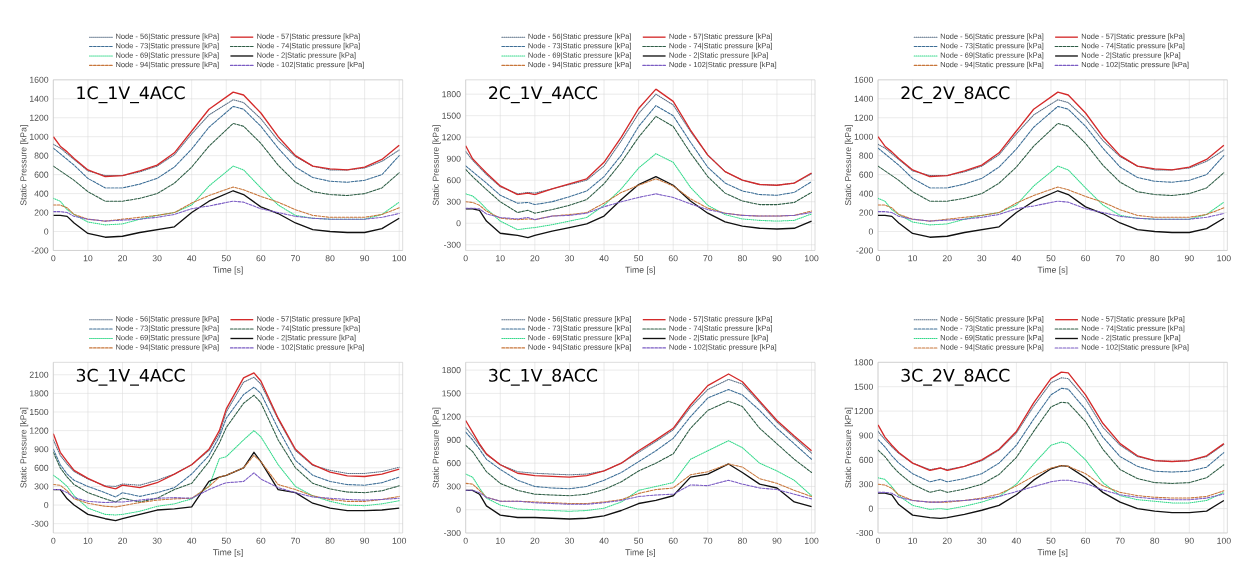  I want to click on y-tick-label: -200, so click(864, 250).